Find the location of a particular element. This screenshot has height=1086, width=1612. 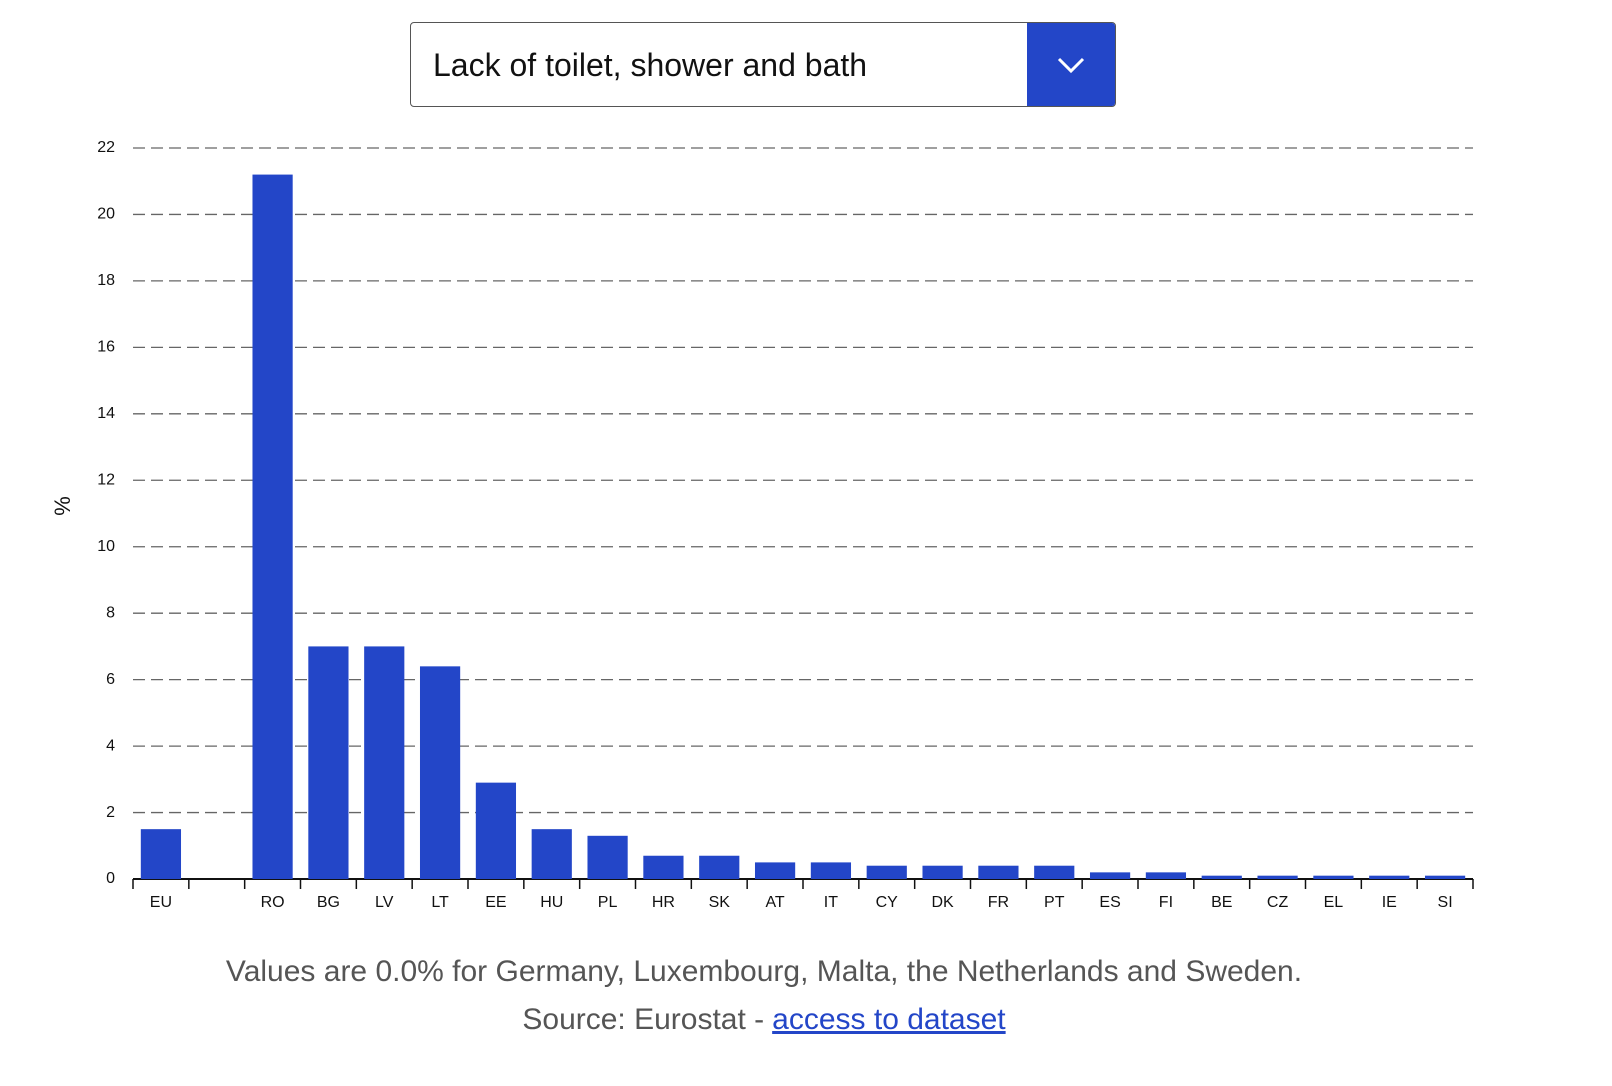

x-tick-label: SI is located at coordinates (1445, 902).